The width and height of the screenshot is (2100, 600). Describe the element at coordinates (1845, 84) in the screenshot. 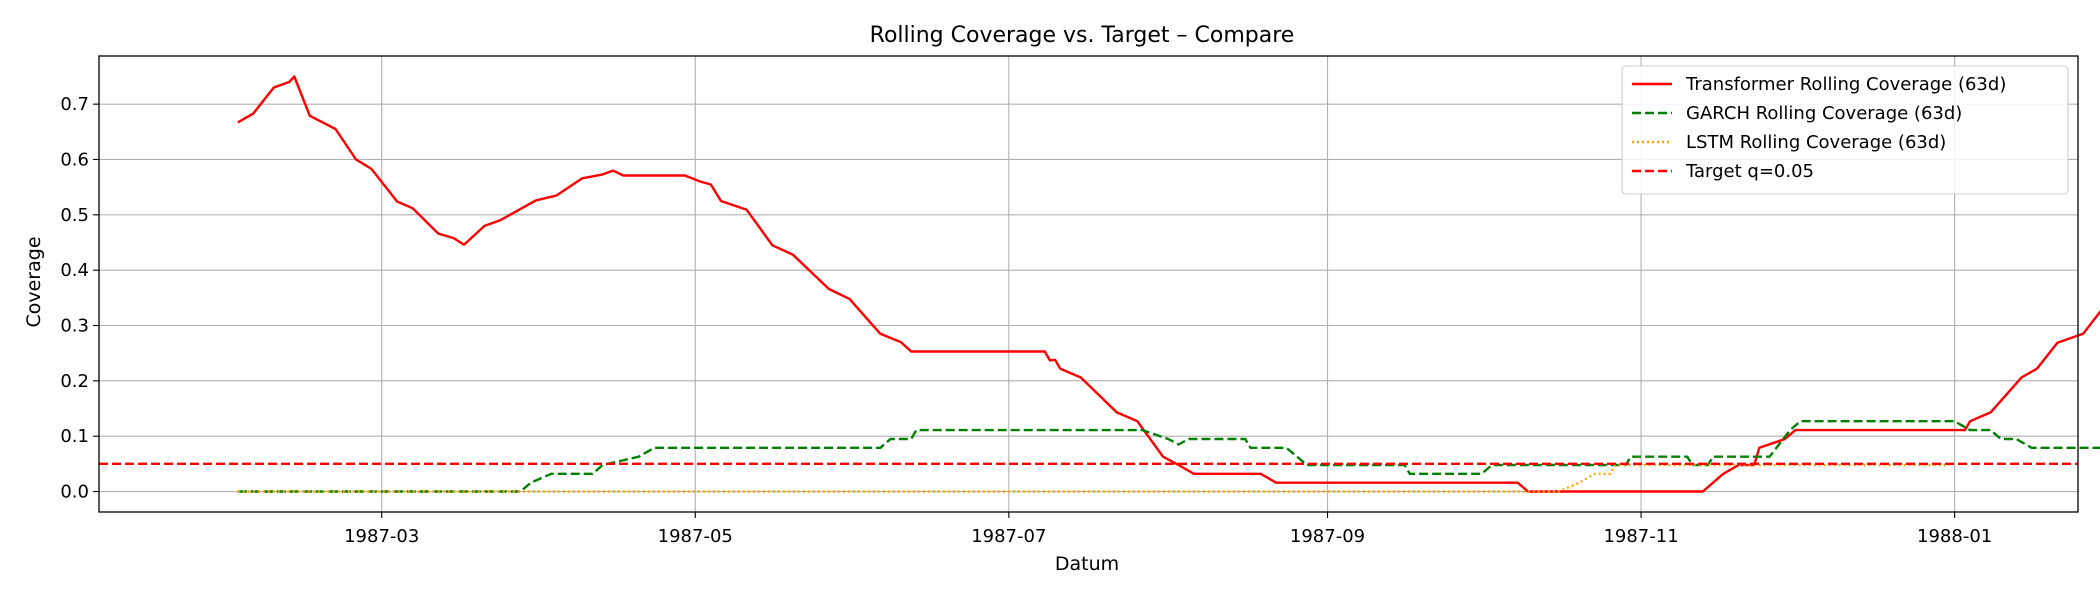

I see `legend-label: Transformer Rolling Coverage (63d)` at that location.